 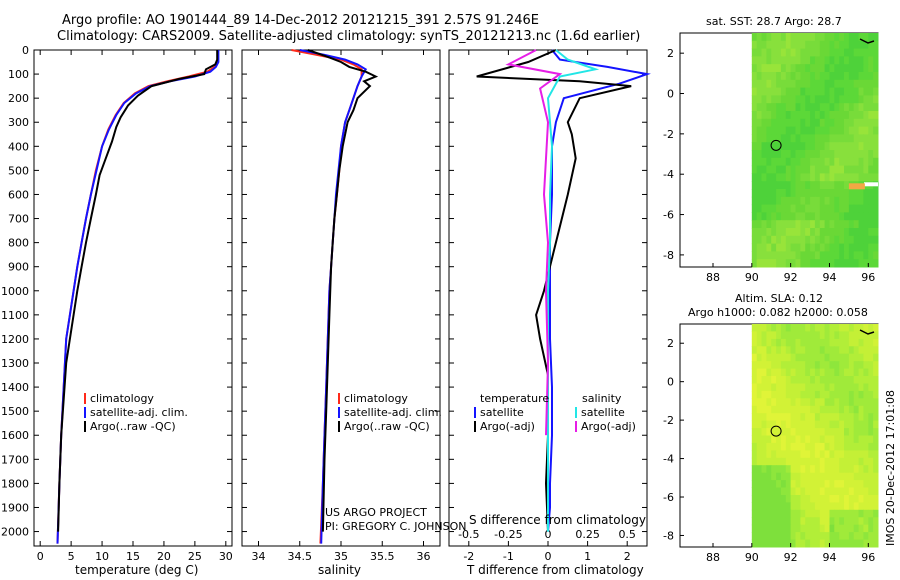 I want to click on series-line-argo, so click(x=138, y=291).